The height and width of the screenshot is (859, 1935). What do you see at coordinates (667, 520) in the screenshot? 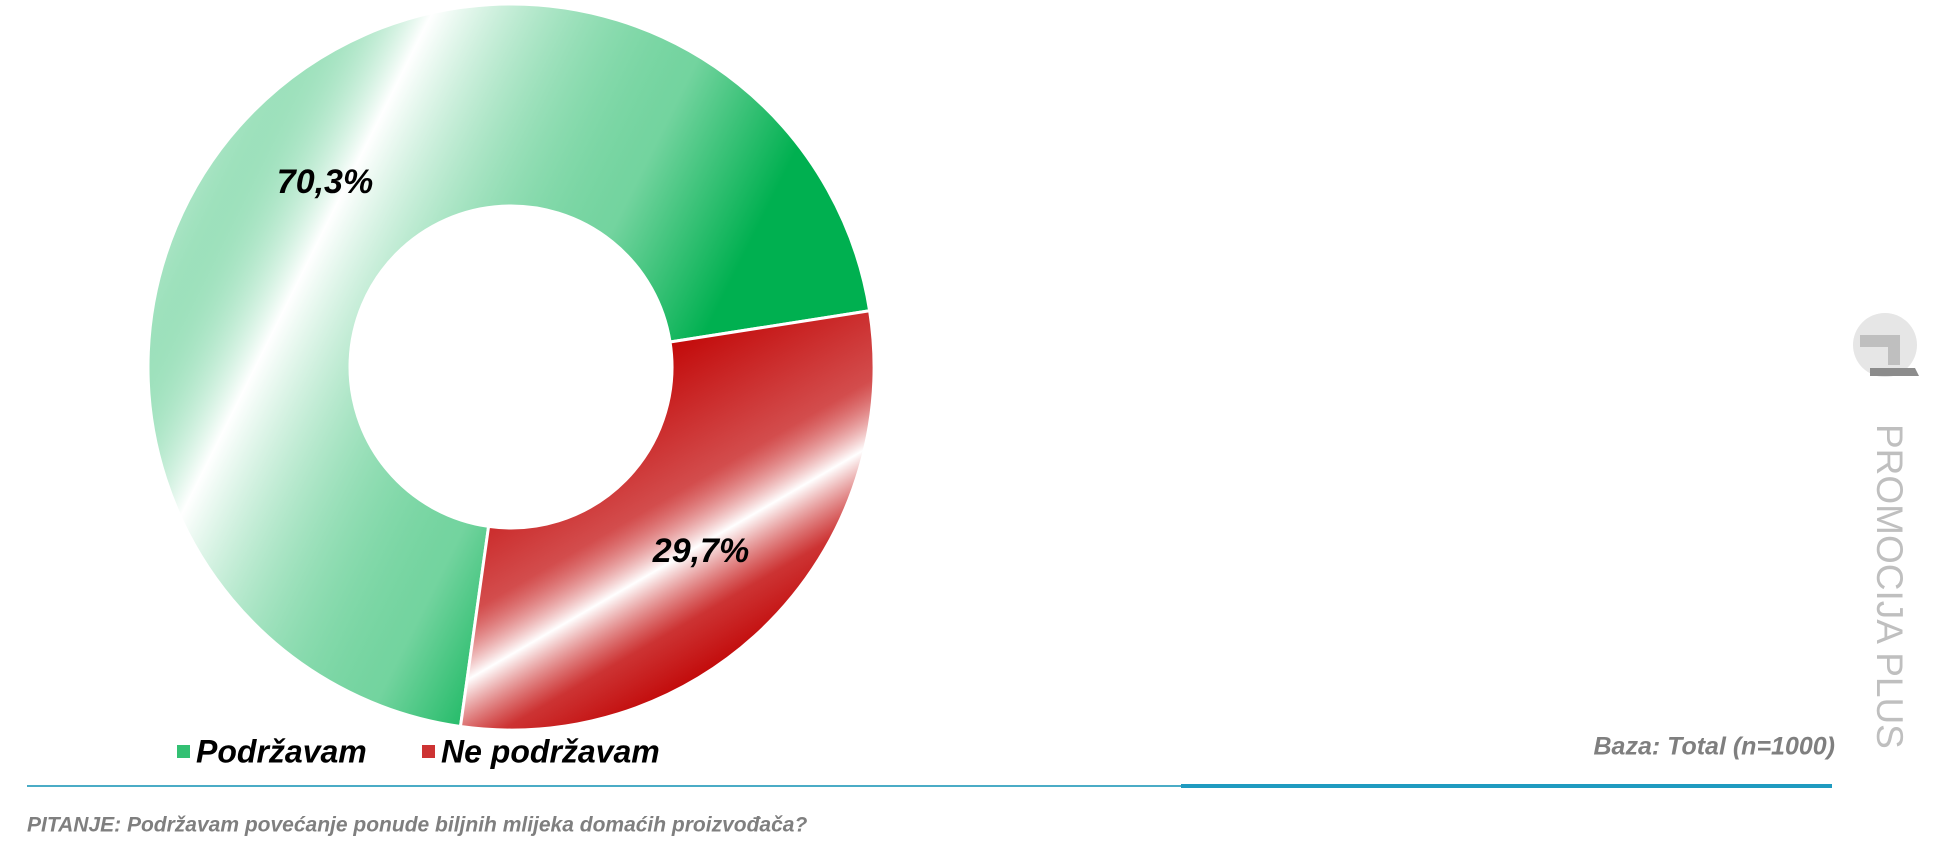
I see `donut-slice` at bounding box center [667, 520].